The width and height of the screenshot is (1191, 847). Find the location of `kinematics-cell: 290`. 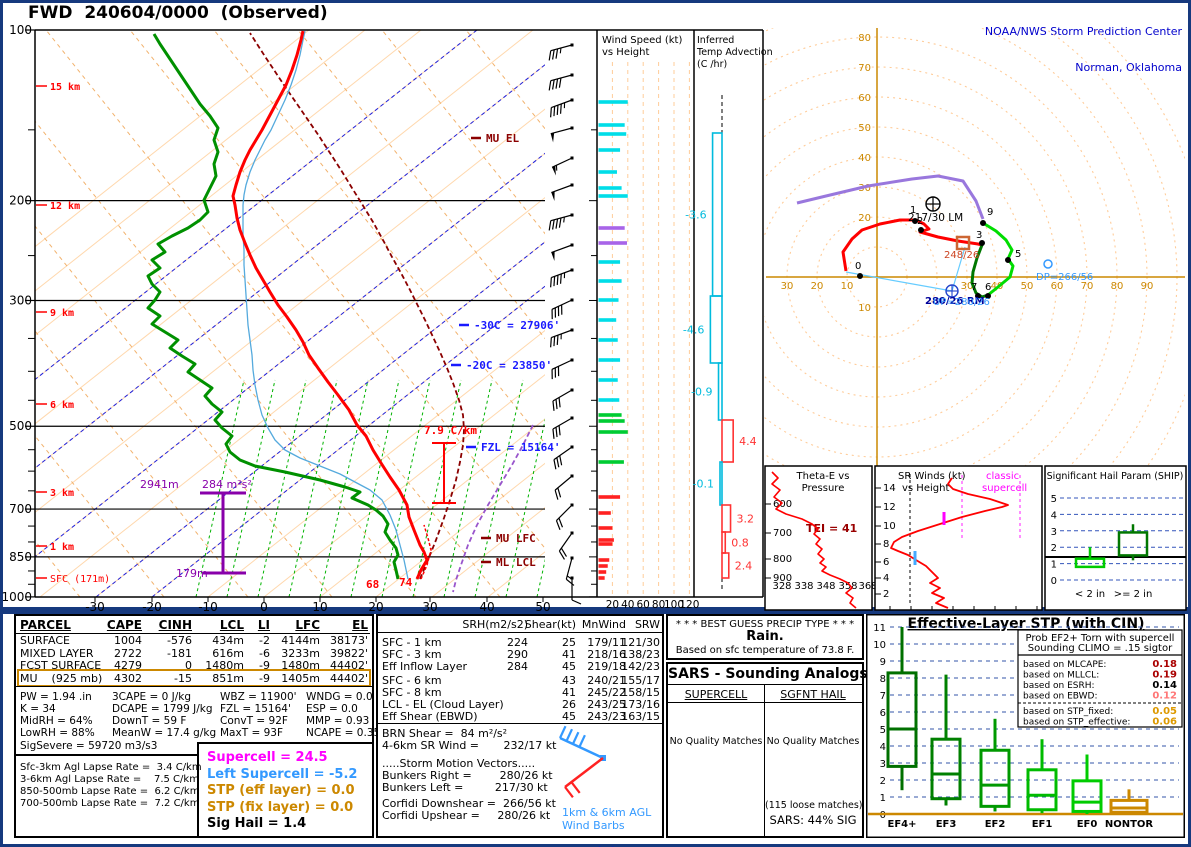

kinematics-cell: 290 is located at coordinates (517, 654).